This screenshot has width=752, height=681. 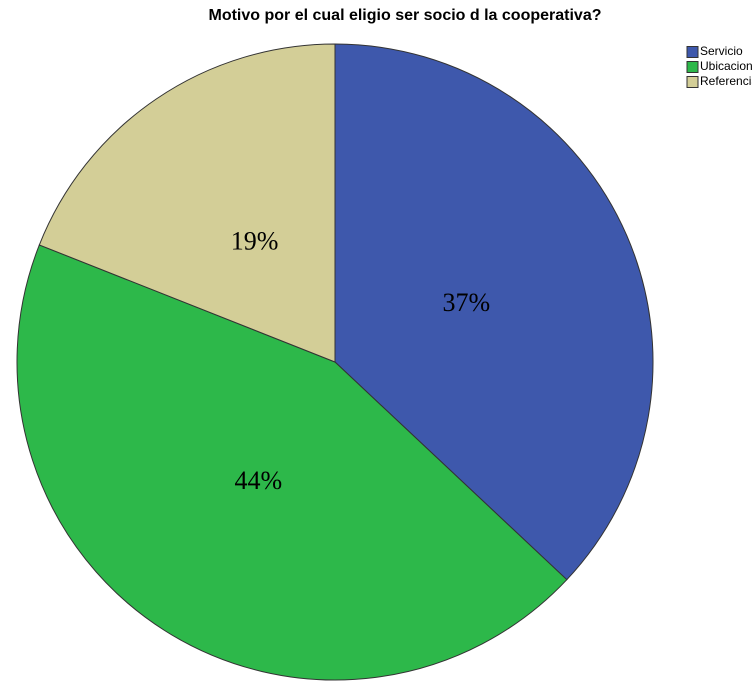 What do you see at coordinates (726, 66) in the screenshot?
I see `legend-label: Ubicacion` at bounding box center [726, 66].